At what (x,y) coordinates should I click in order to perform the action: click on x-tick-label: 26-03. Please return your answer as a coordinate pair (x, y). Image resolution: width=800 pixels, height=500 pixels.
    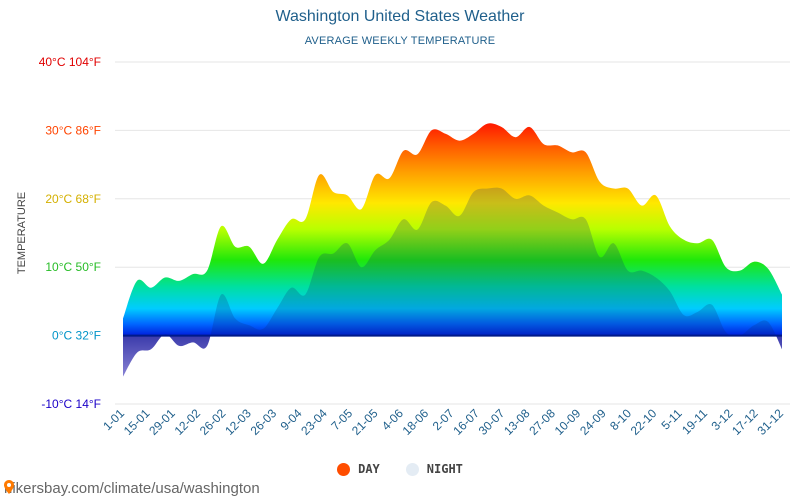
    Looking at the image, I should click on (264, 422).